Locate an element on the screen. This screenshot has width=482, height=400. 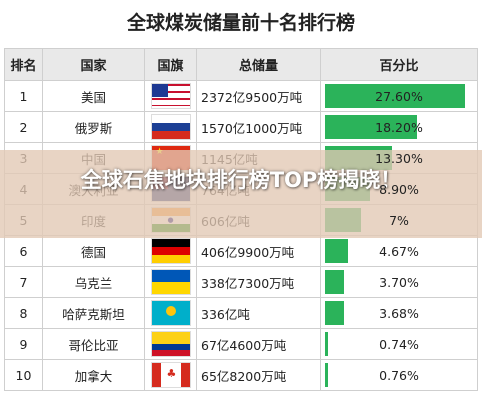
percent-text: 13.30% is located at coordinates (399, 158).